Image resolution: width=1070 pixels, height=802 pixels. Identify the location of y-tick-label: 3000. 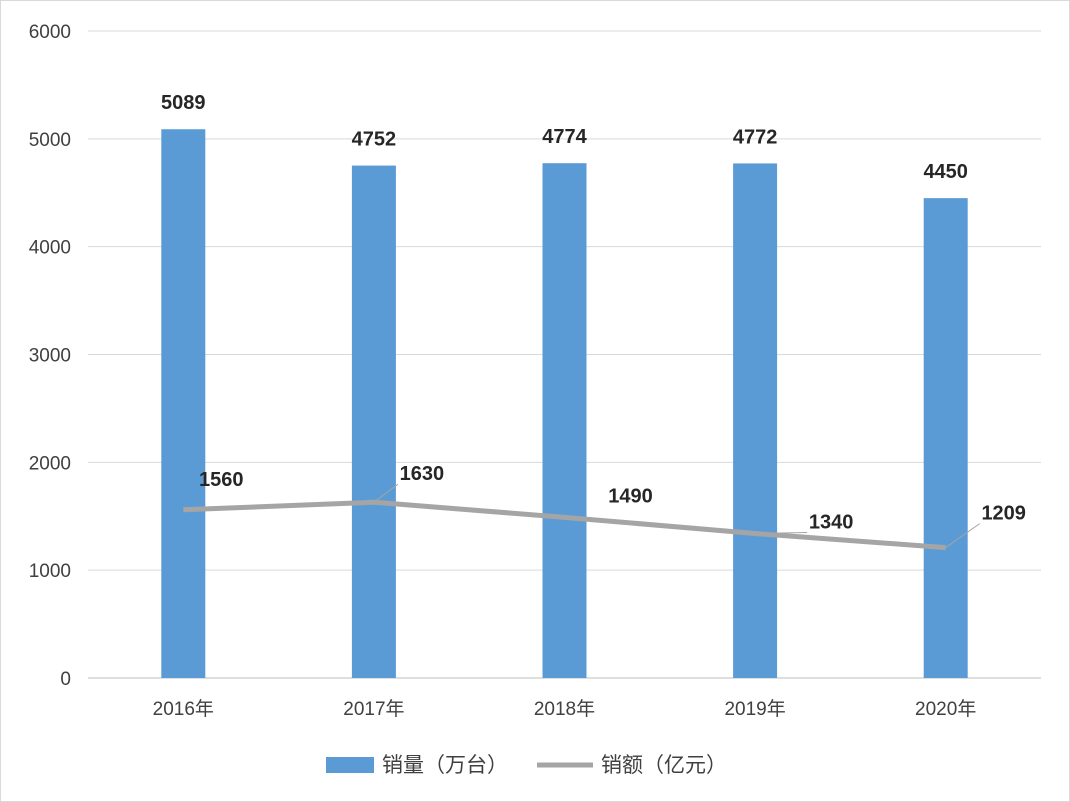
(50, 356).